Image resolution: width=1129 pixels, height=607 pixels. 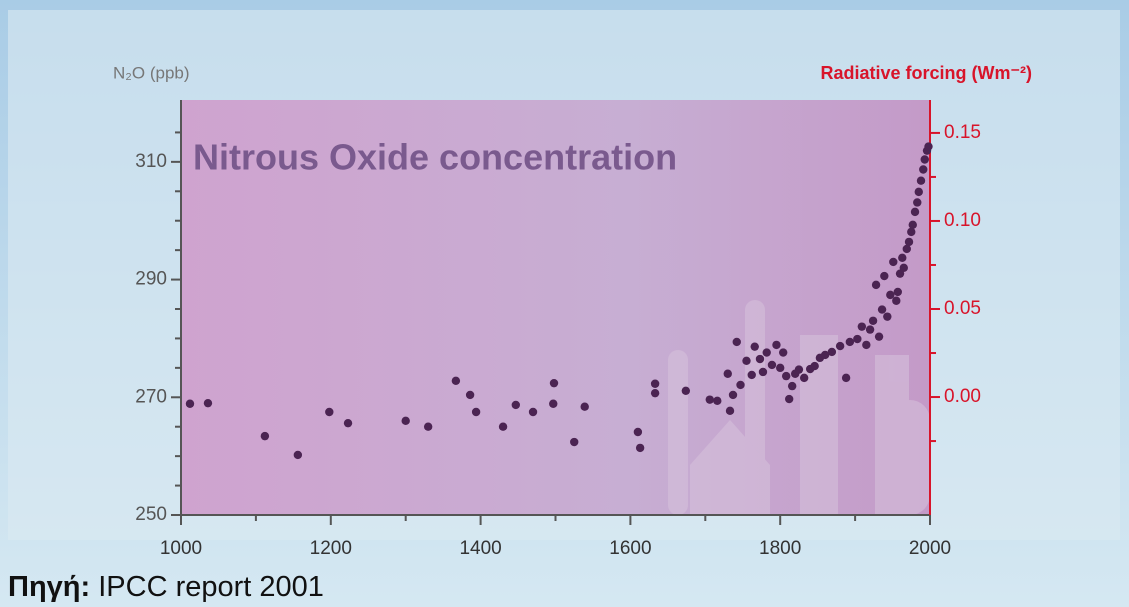 I want to click on x-tick-label: 1200, so click(x=331, y=548).